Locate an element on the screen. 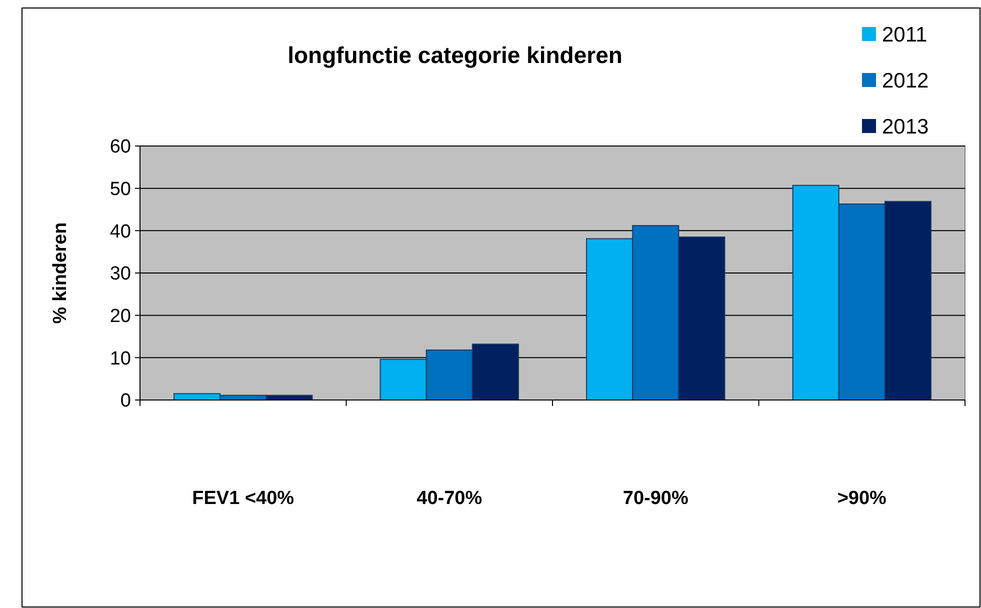 This screenshot has width=981, height=608. y-axis-title: % kinderen is located at coordinates (60, 273).